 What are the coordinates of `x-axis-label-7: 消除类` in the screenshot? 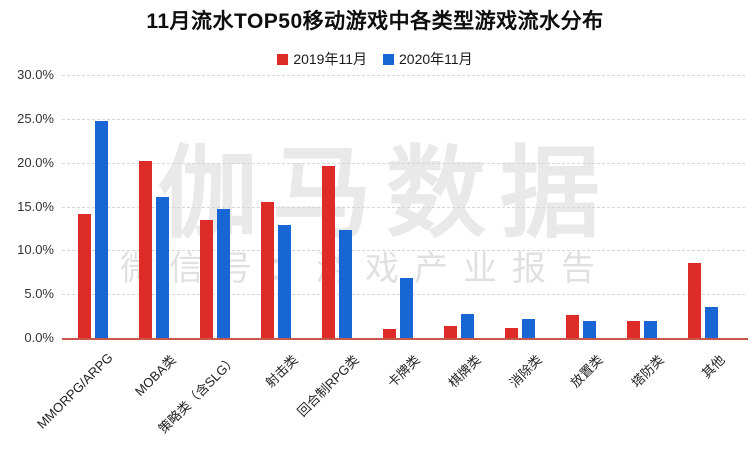 It's located at (525, 371).